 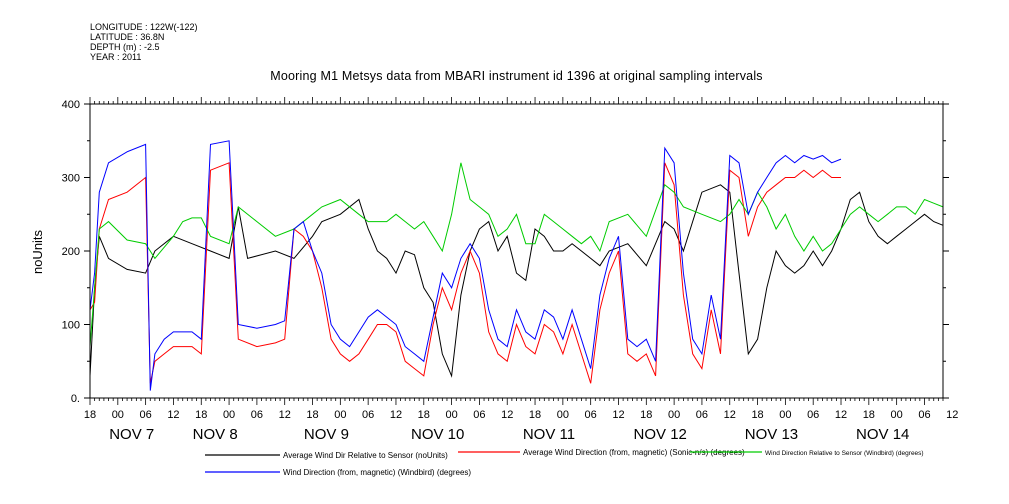 I want to click on y-tick-label: 100, so click(x=71, y=326).